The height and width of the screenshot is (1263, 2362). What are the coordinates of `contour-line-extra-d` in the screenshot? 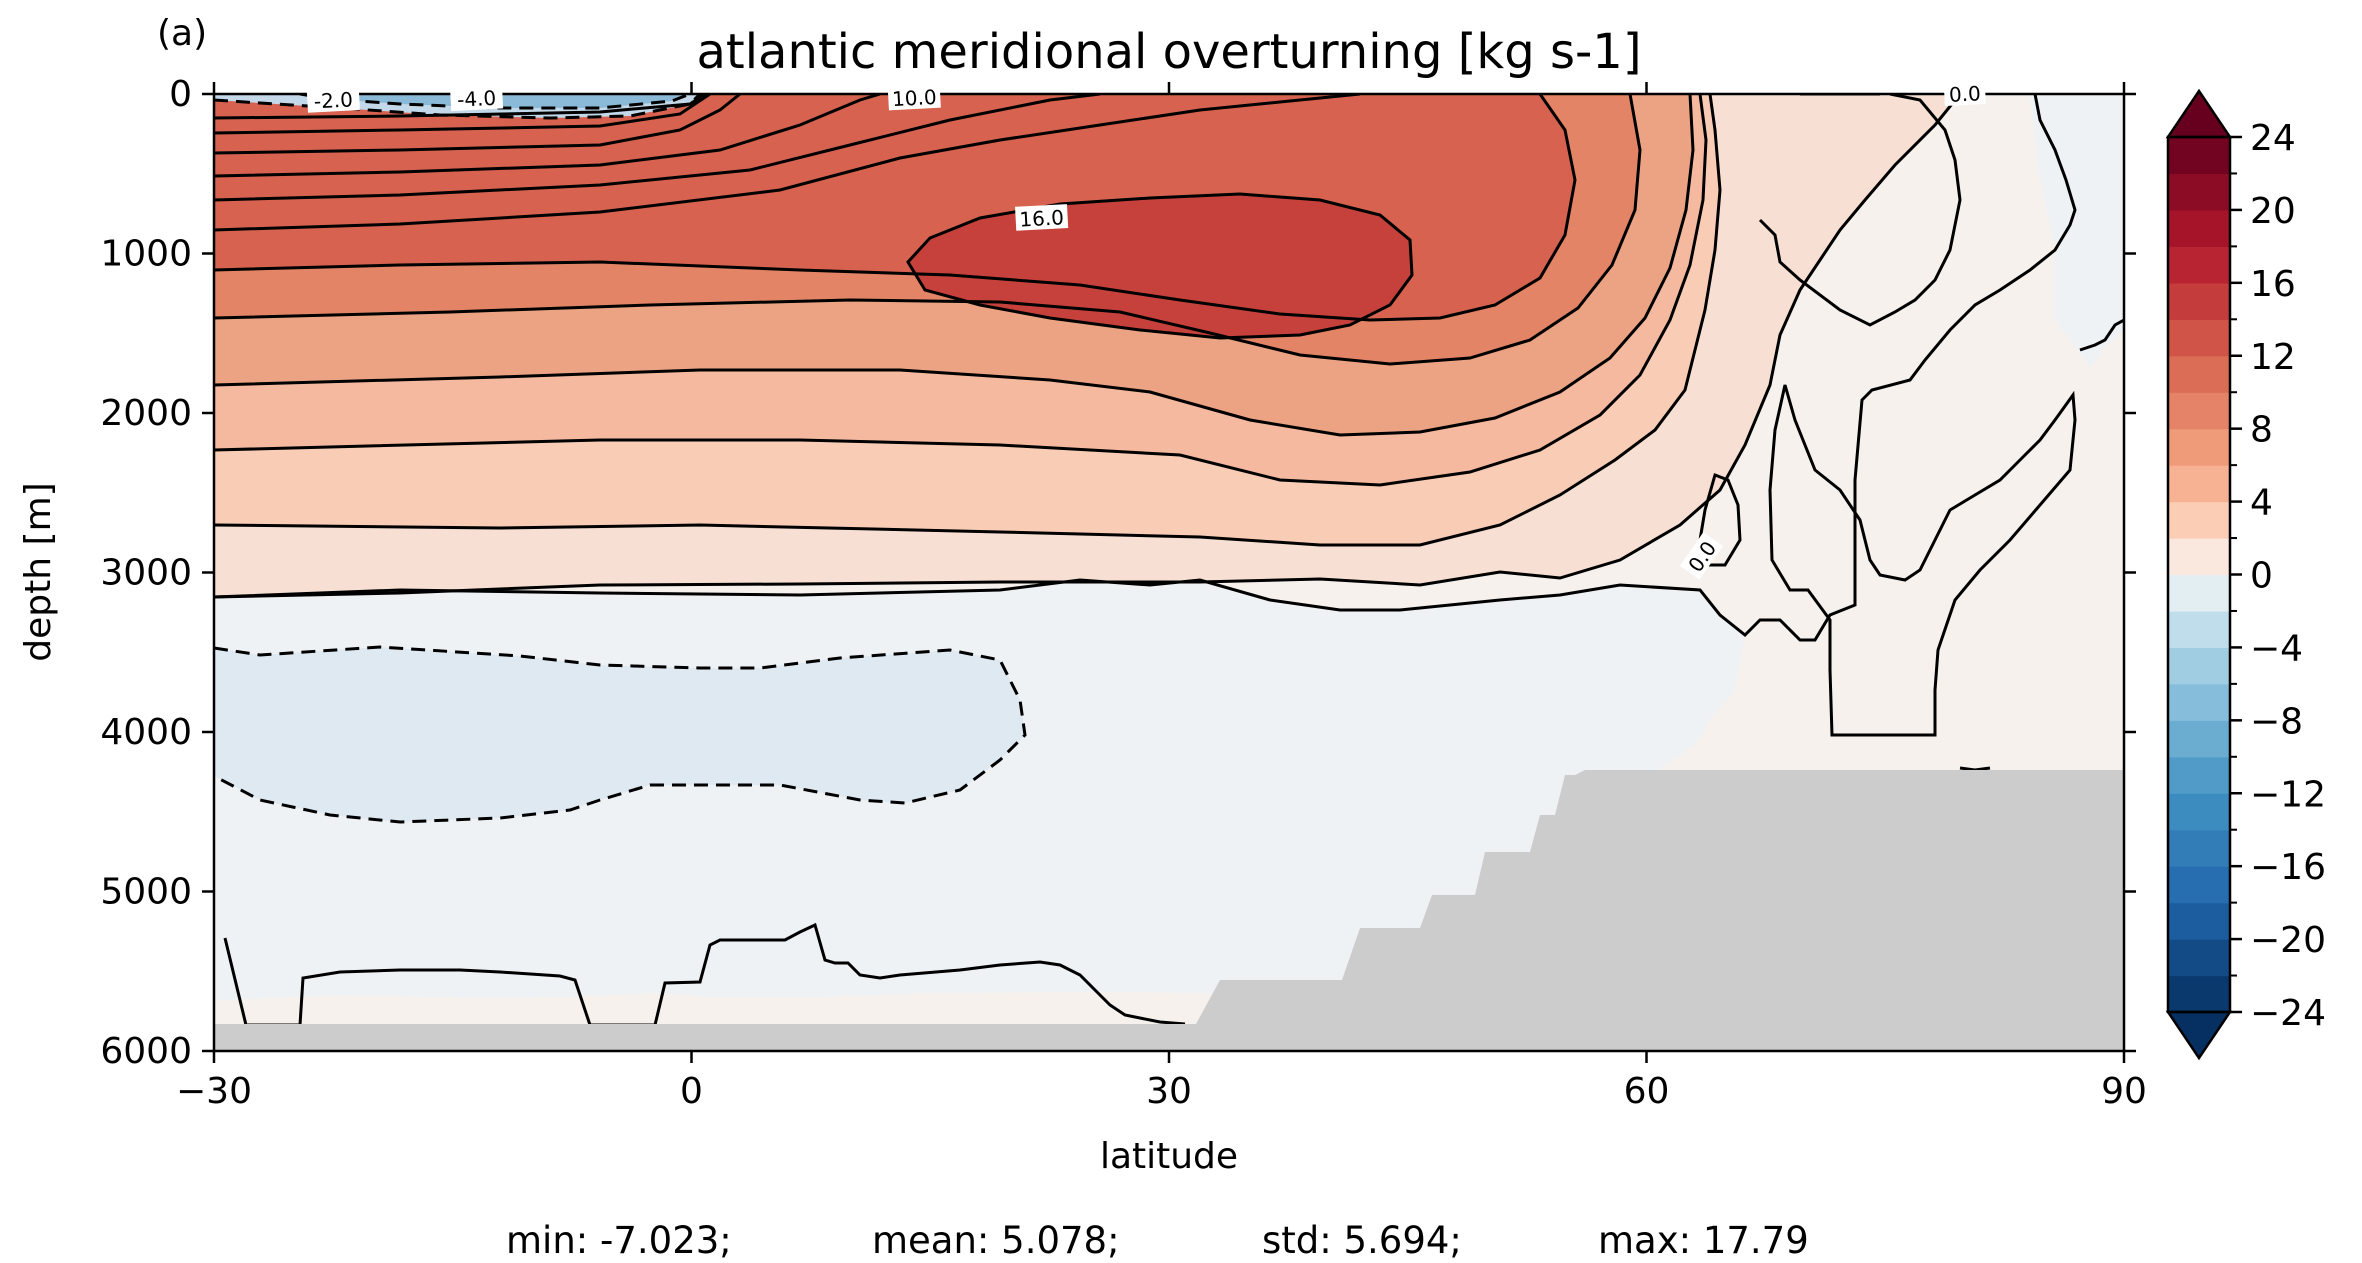 It's located at (477, 124).